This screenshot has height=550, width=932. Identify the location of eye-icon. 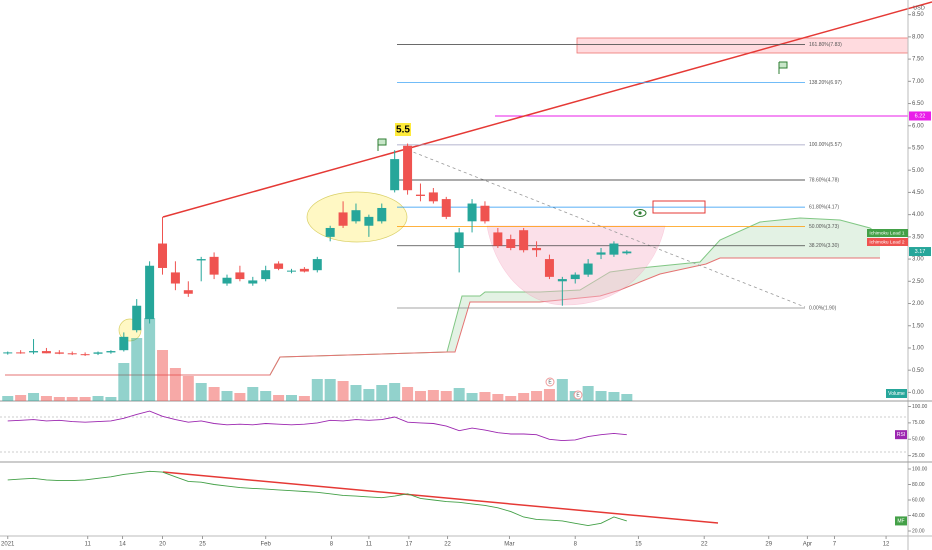
(640, 213).